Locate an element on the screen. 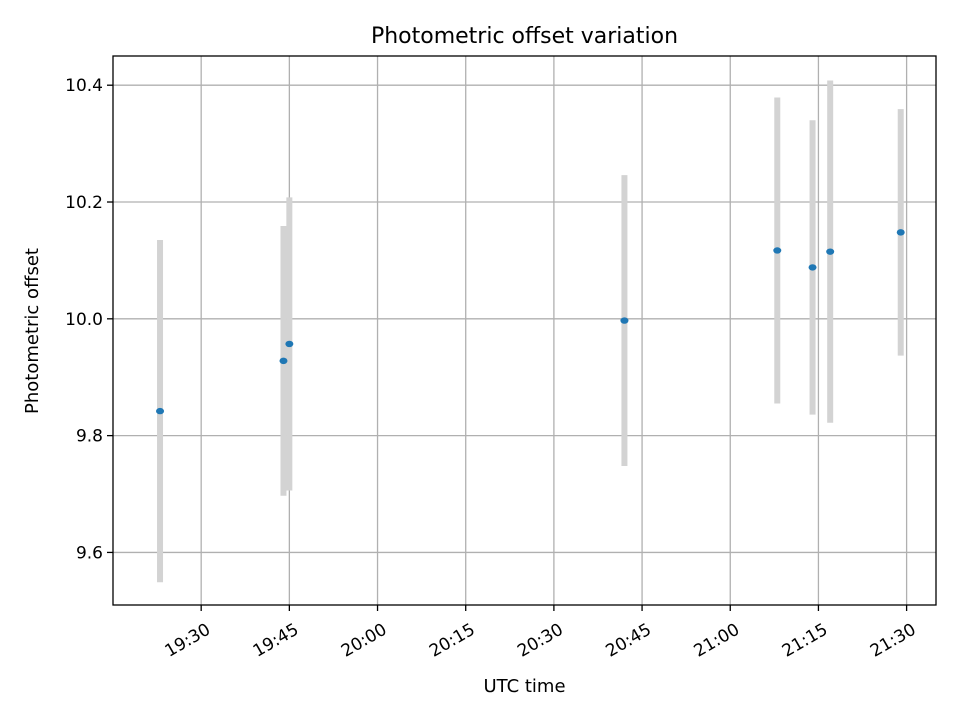  y-tick-label: 10.0 is located at coordinates (84, 320).